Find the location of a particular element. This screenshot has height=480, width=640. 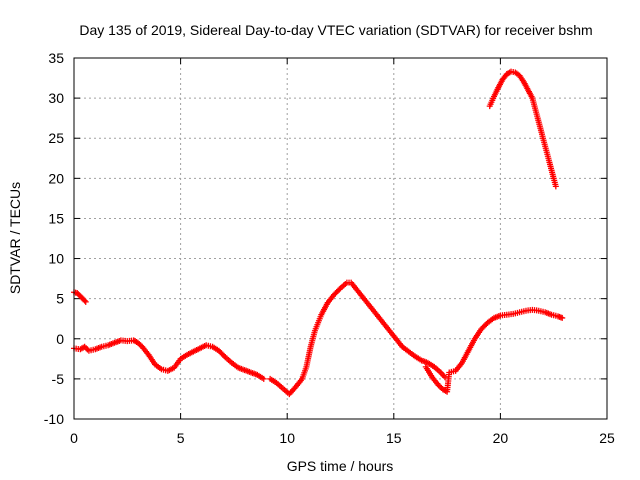

y-tick-label: 20 is located at coordinates (56, 178).